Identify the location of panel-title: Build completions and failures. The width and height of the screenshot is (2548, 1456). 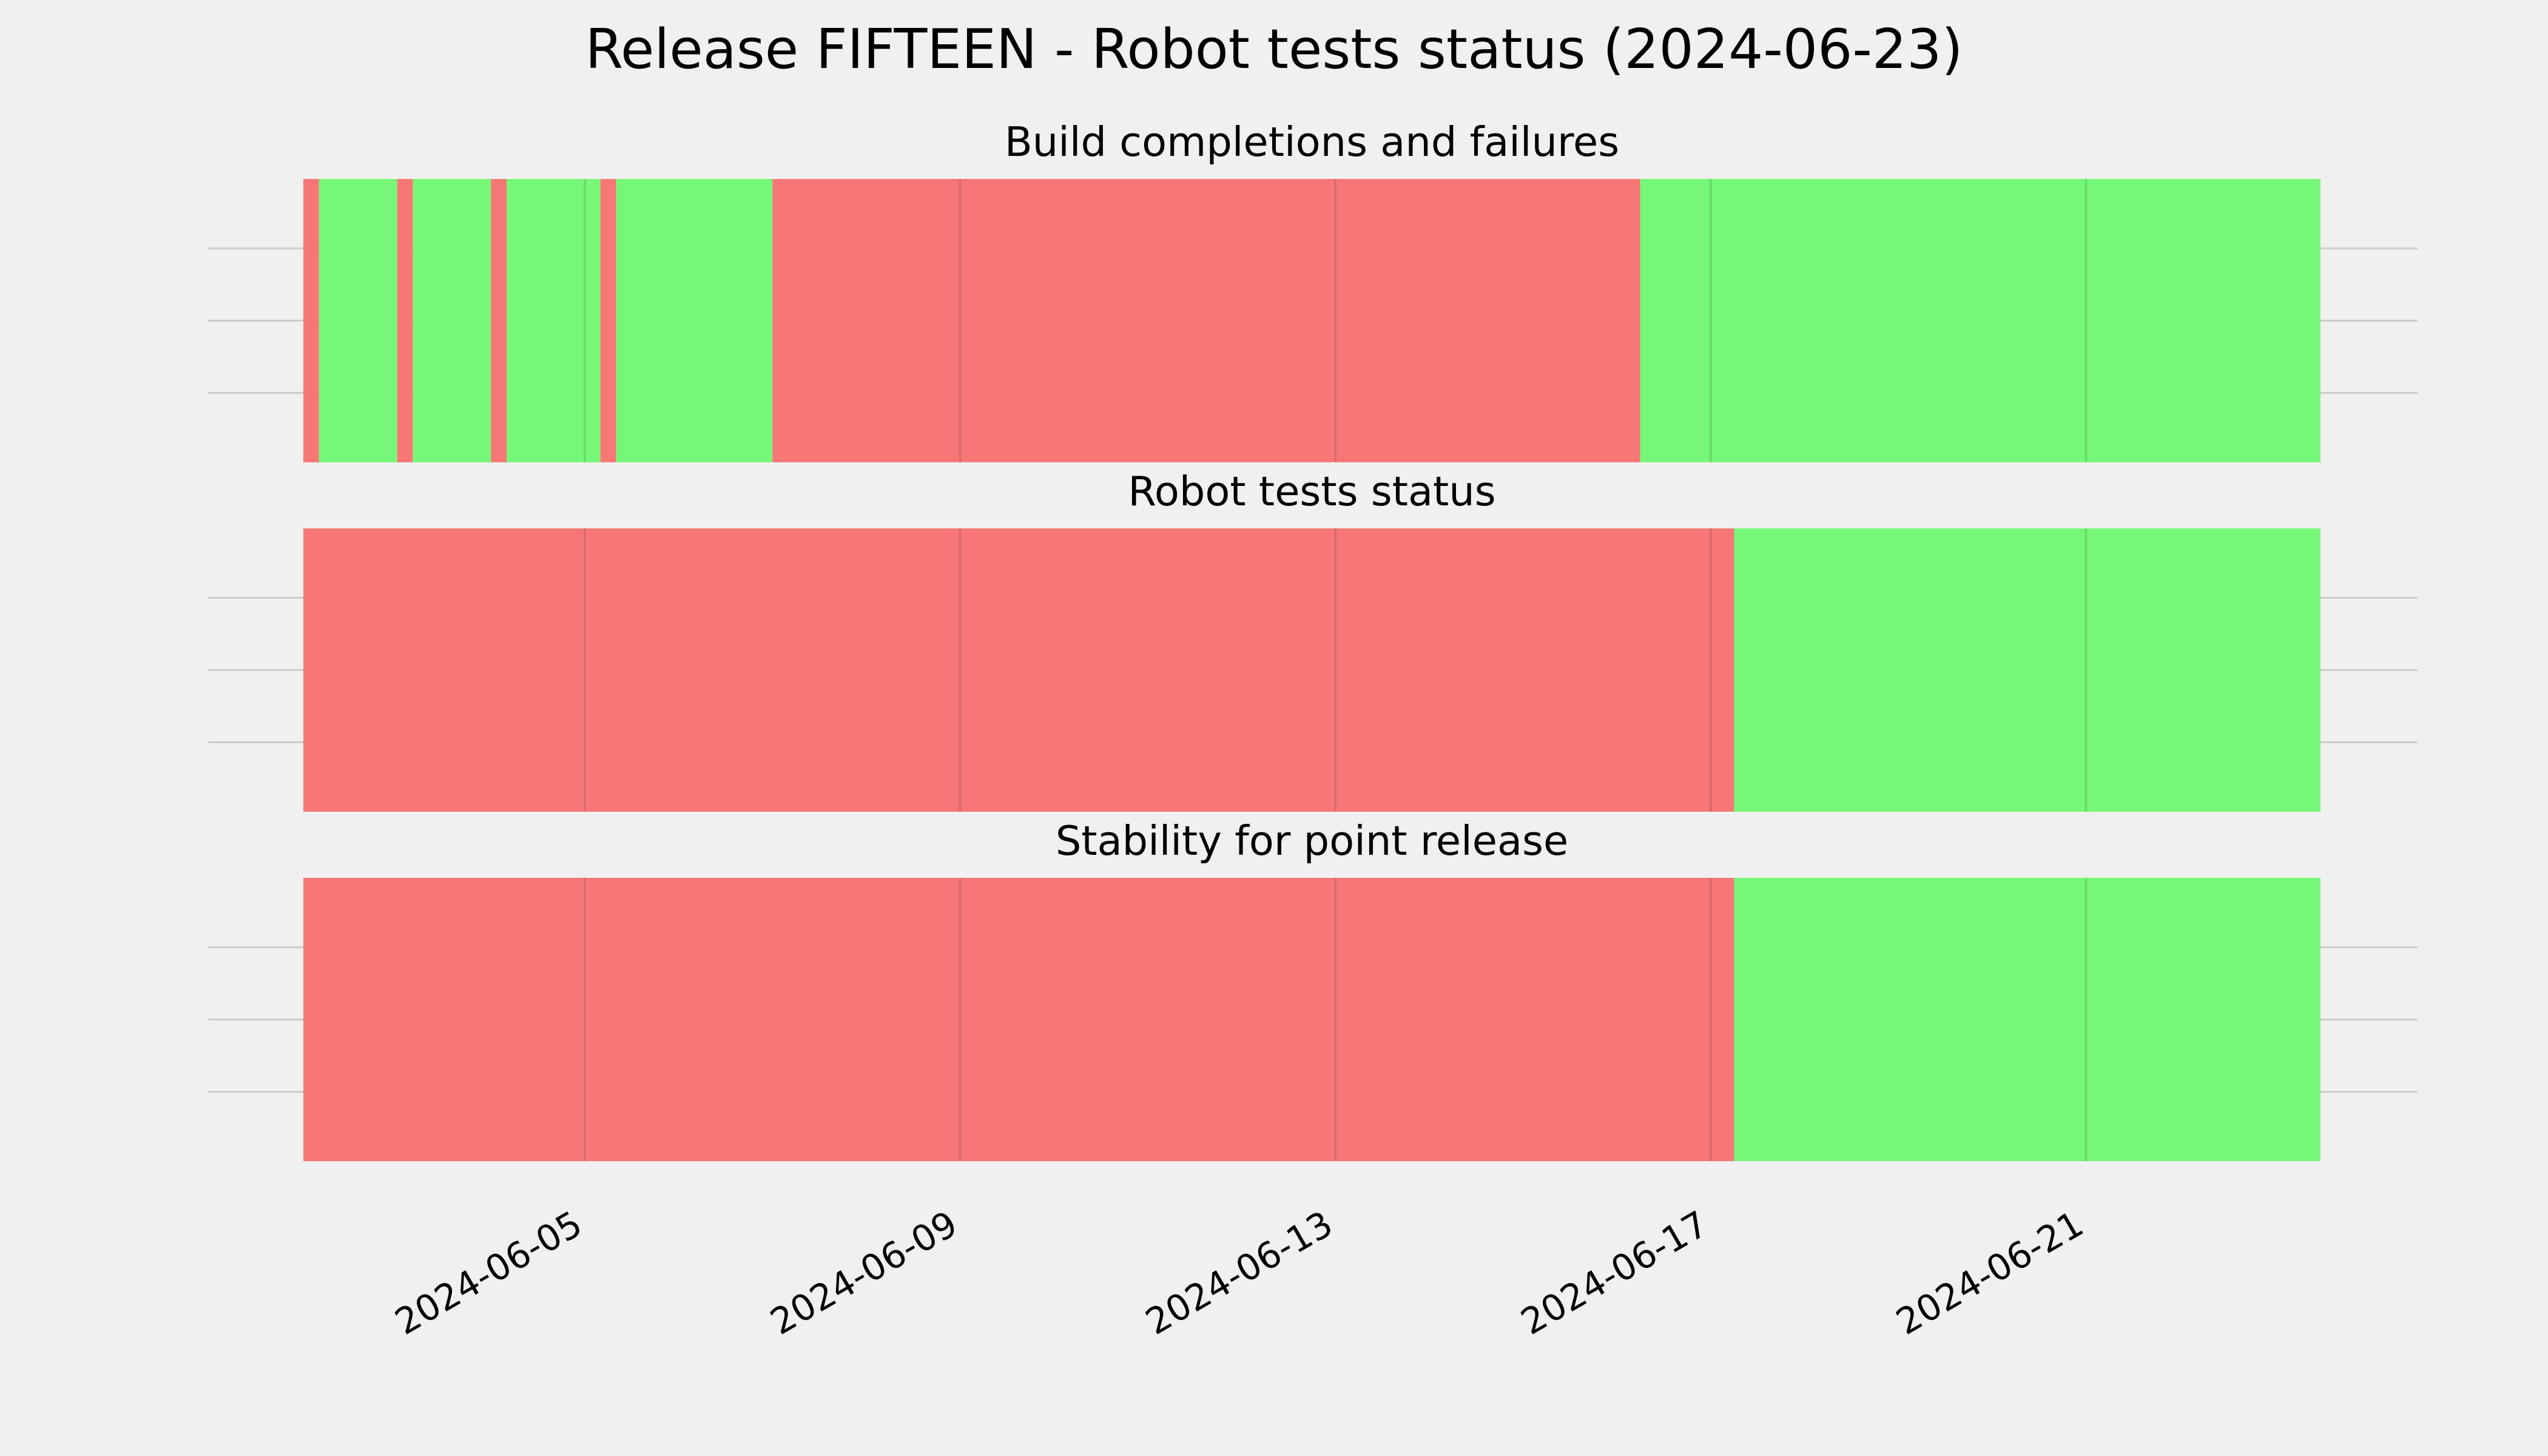
(1312, 142).